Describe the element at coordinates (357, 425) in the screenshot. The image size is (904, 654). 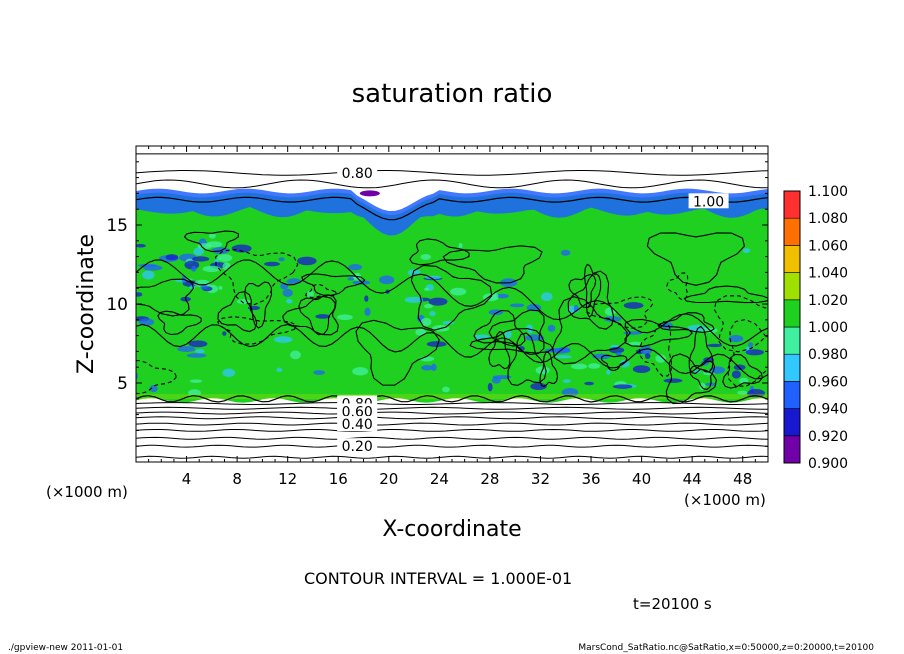
I see `contour-label: 0.40` at that location.